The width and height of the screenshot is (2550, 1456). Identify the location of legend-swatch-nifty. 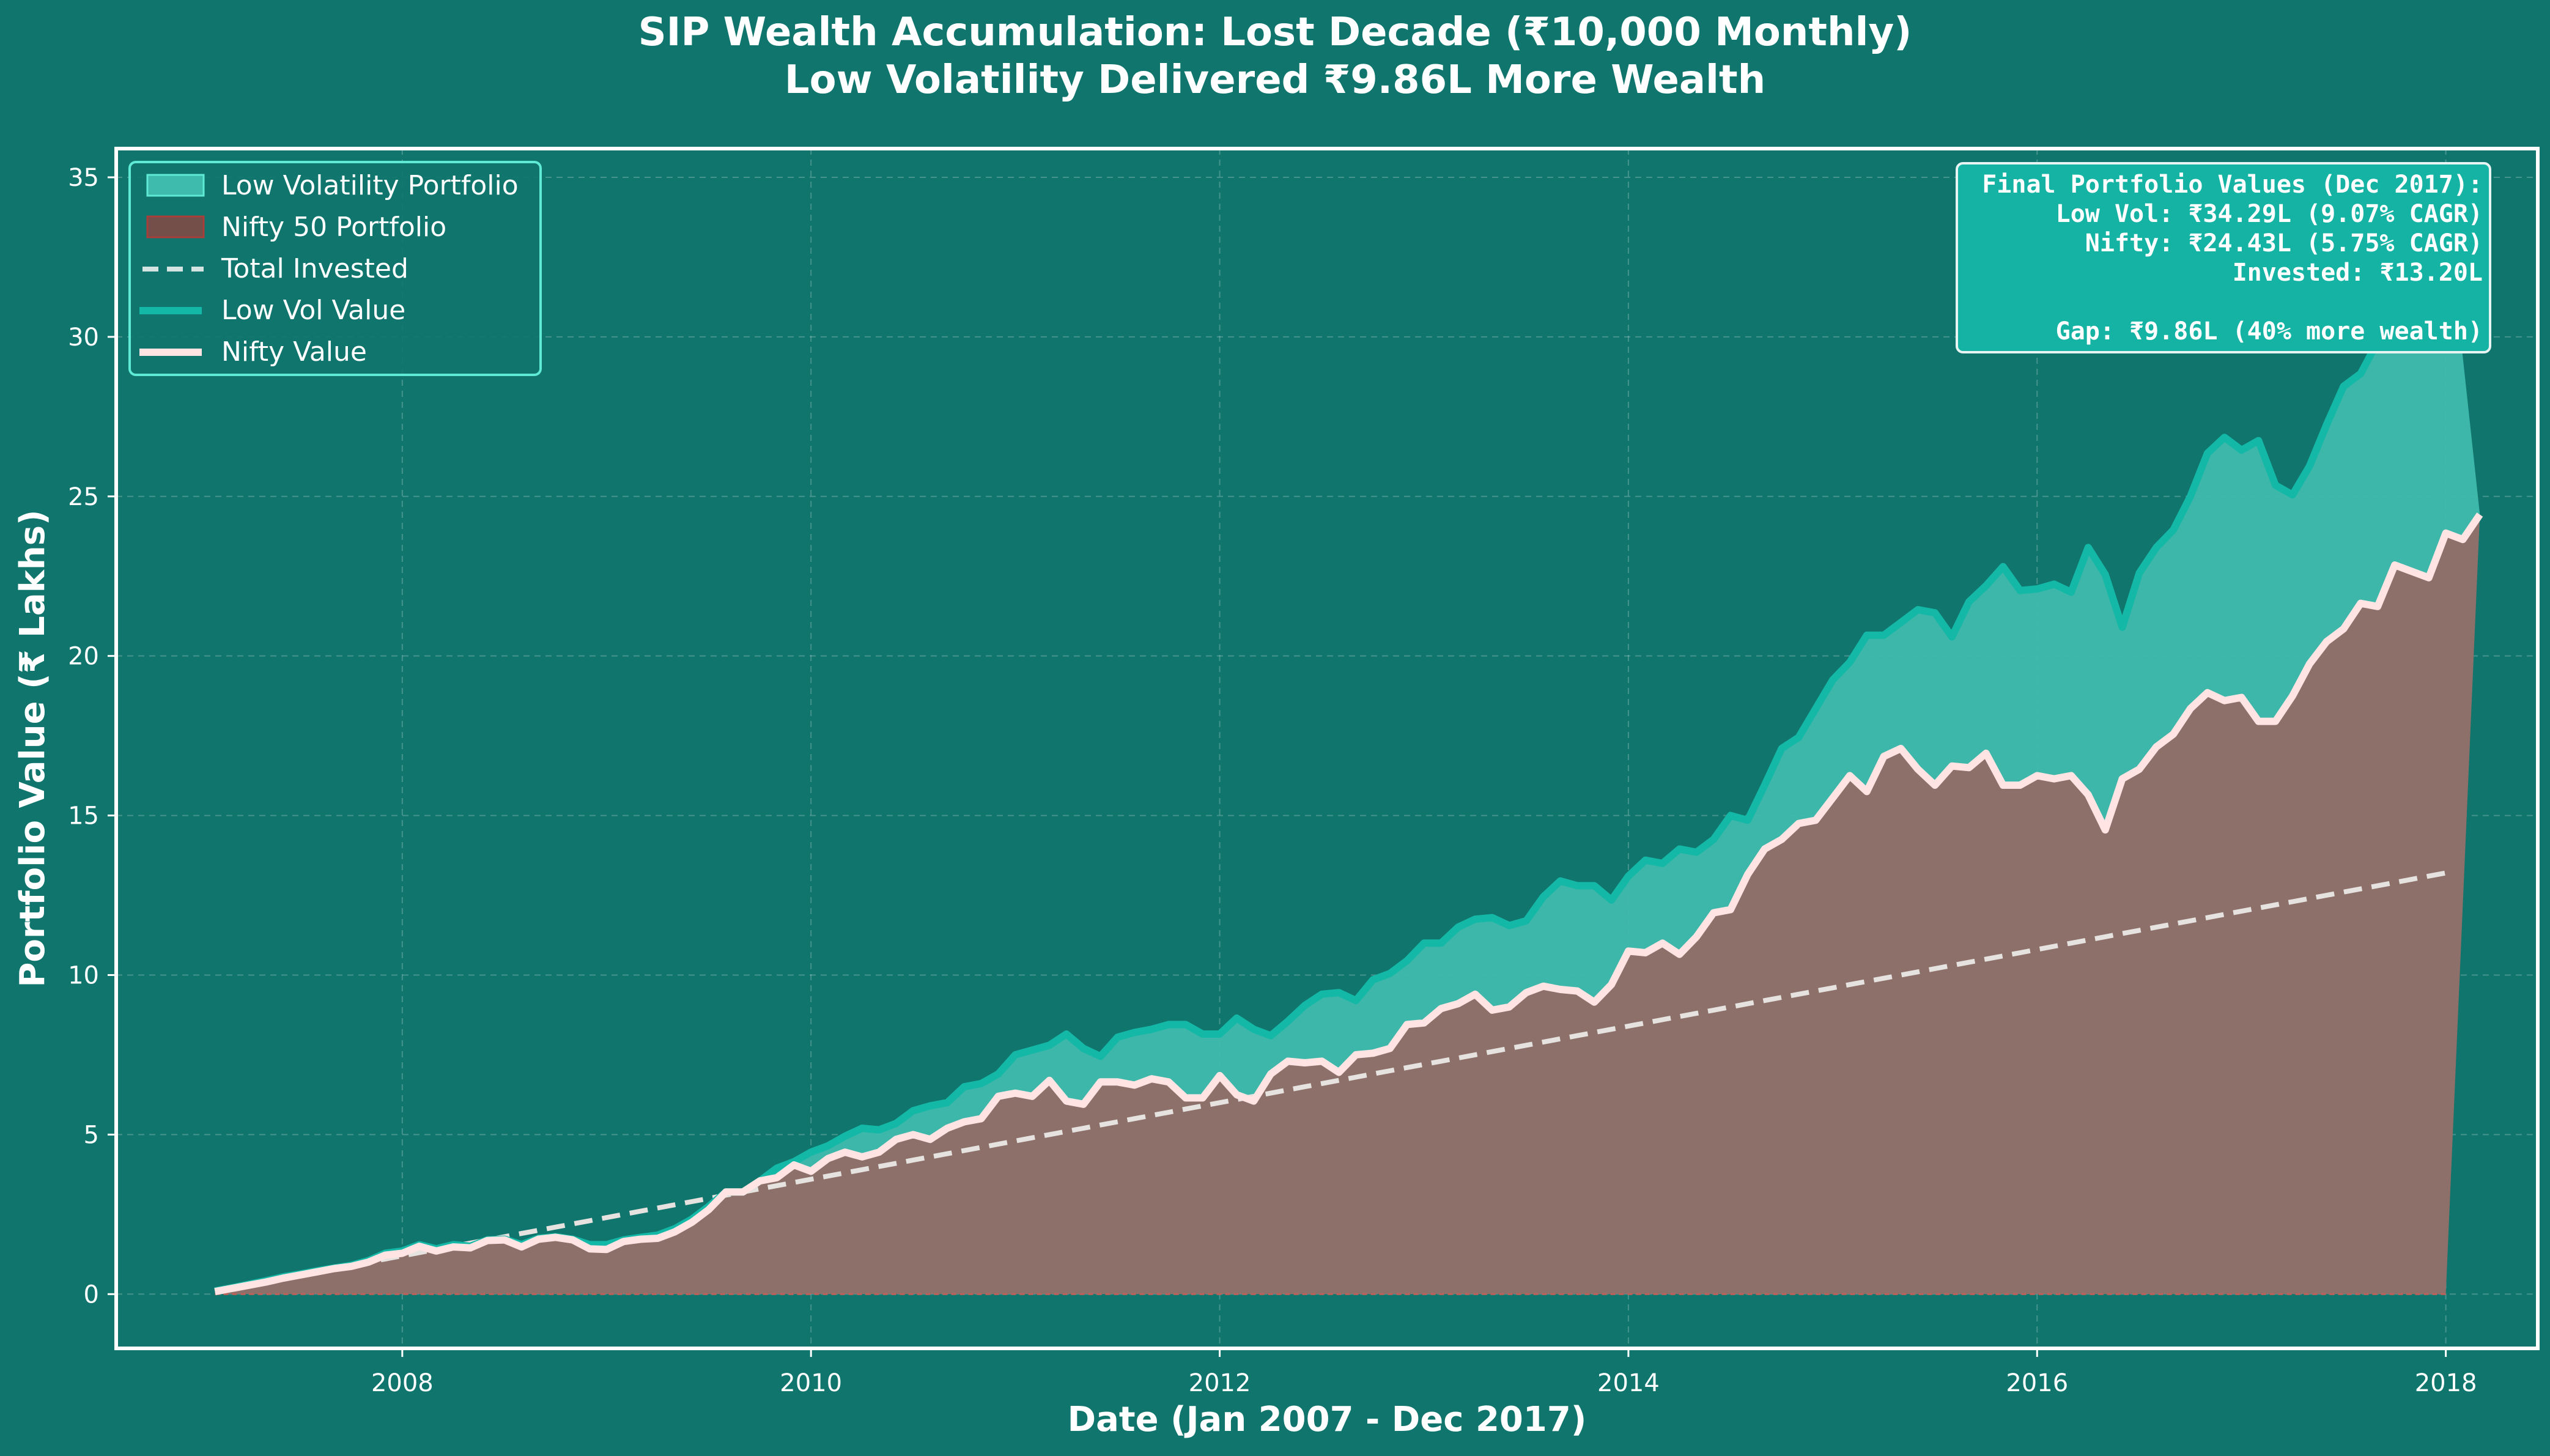
(175, 226).